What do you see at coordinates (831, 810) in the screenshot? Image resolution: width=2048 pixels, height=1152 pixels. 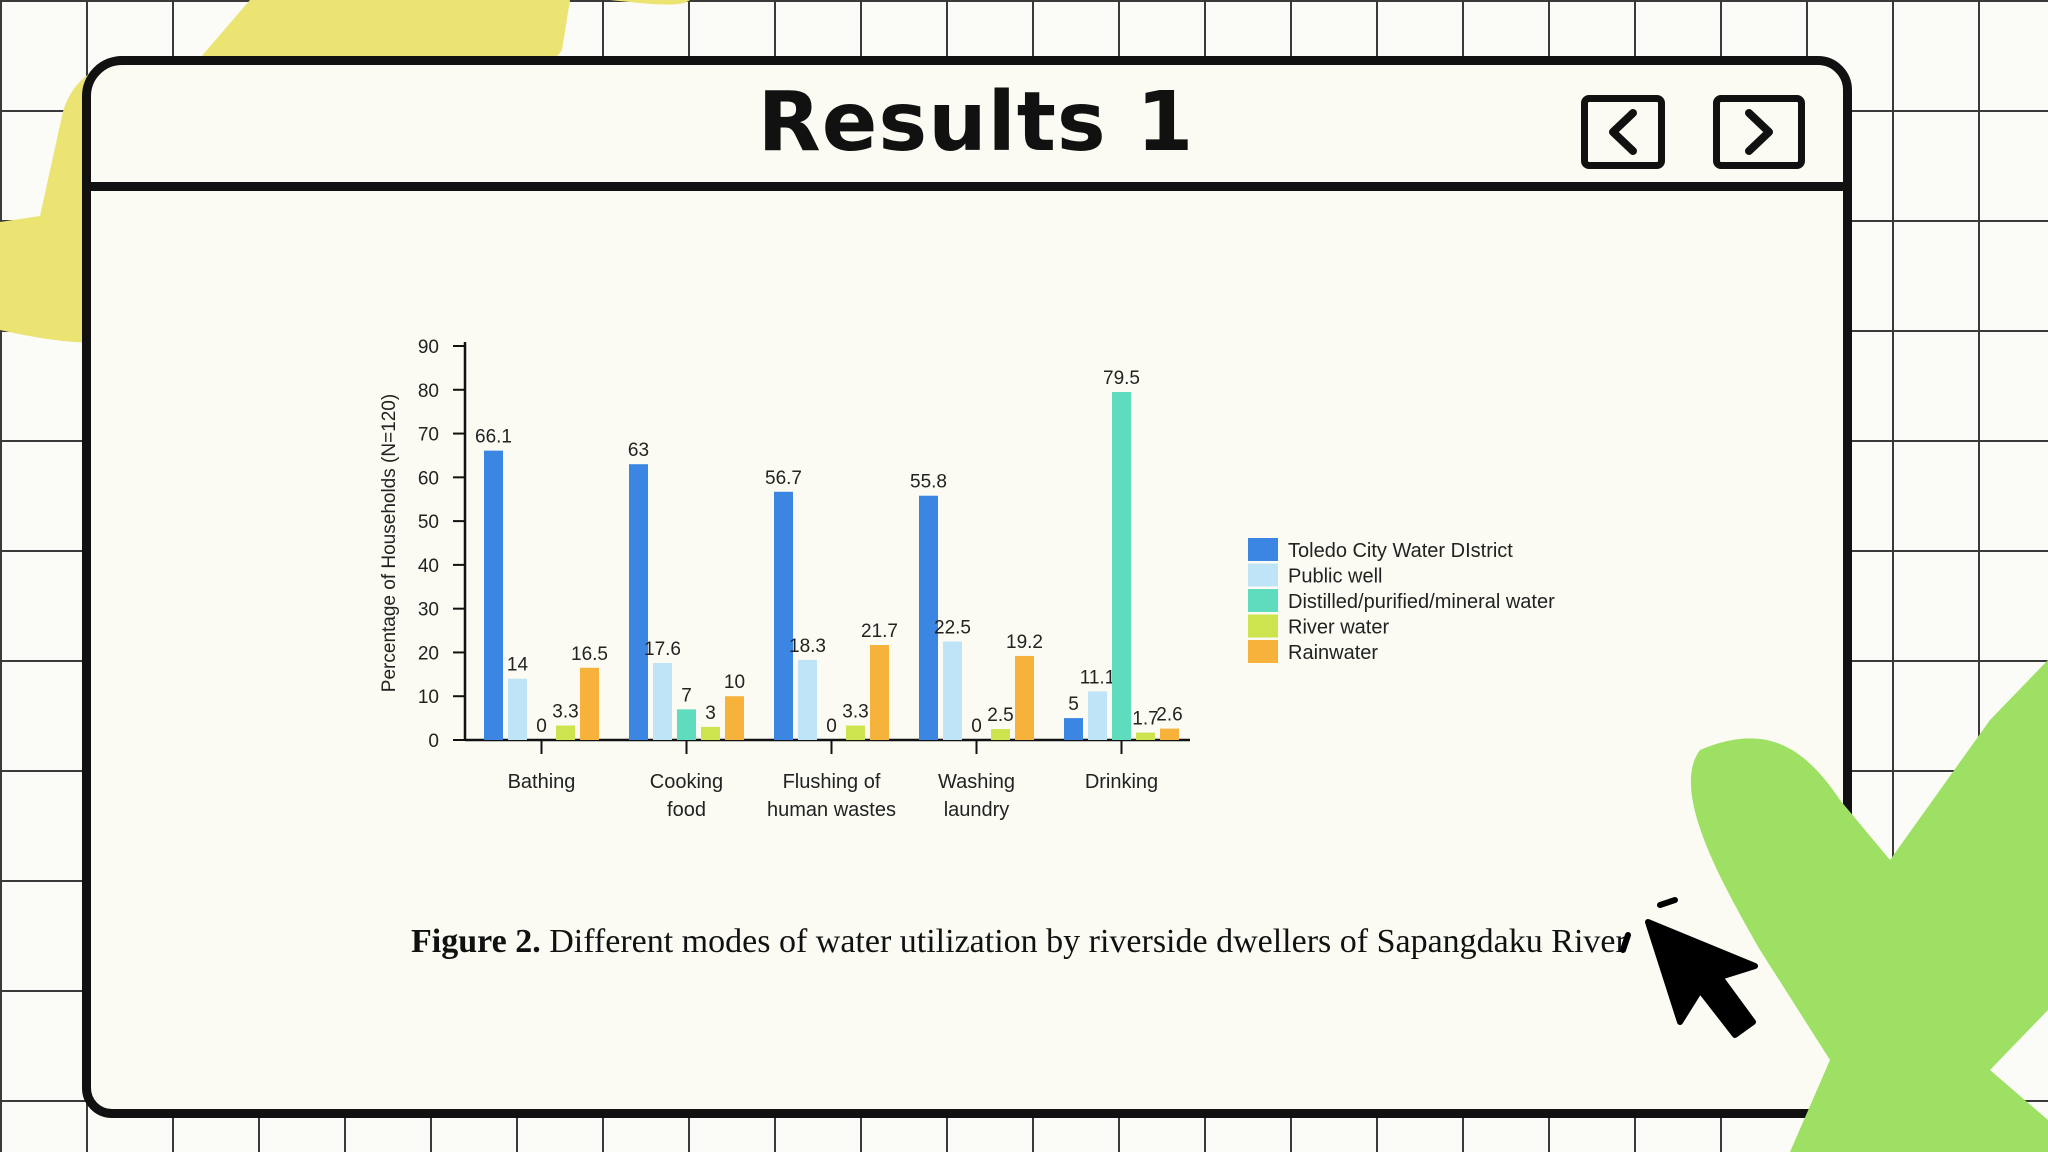 I see `x-tick-label: human wastes` at bounding box center [831, 810].